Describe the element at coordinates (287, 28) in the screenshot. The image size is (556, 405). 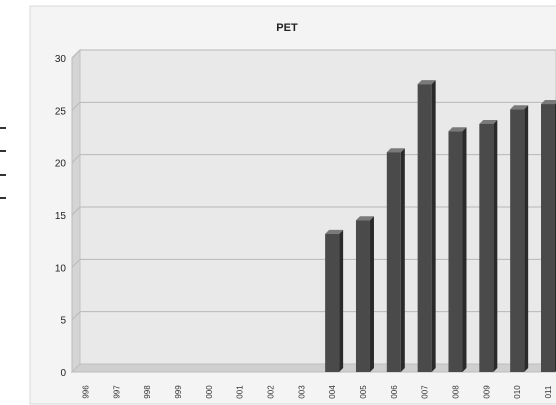
I see `chart-title: PET` at that location.